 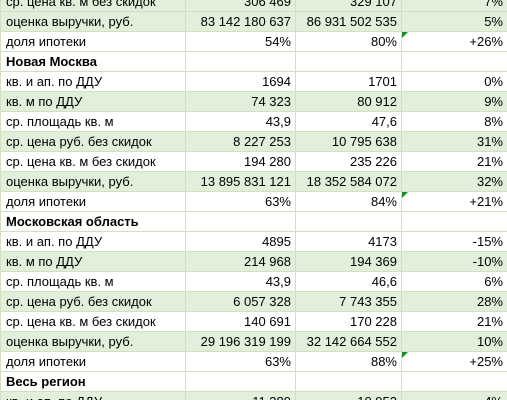 I want to click on value-cell-col-d: 18 352 584 072, so click(x=348, y=181).